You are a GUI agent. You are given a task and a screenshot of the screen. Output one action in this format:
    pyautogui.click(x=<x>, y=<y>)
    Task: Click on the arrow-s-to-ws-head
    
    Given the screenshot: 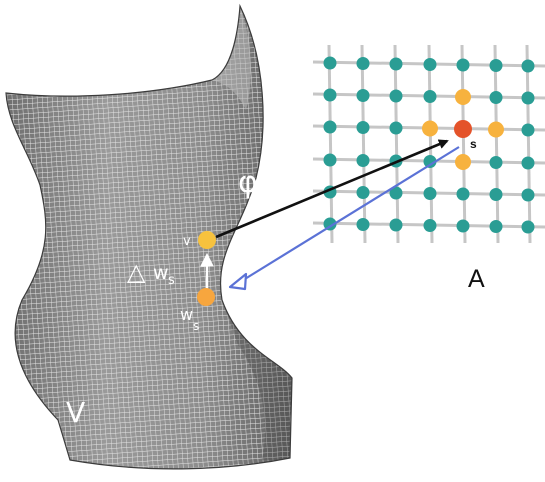 What is the action you would take?
    pyautogui.click(x=238, y=281)
    